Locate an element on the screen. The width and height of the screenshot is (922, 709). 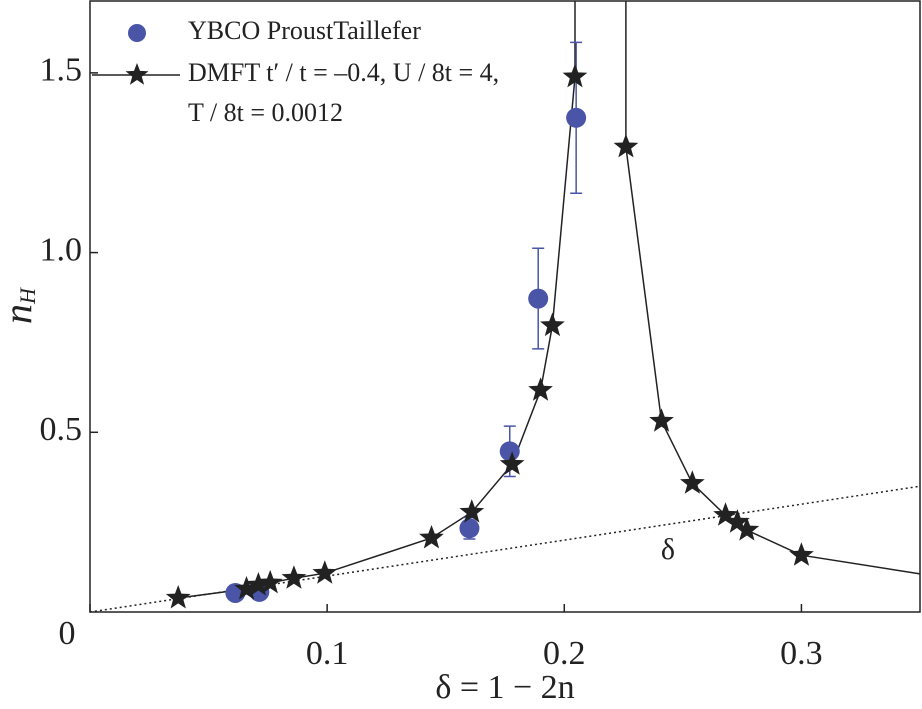
y-axis-label-sub: H is located at coordinates (27, 296).